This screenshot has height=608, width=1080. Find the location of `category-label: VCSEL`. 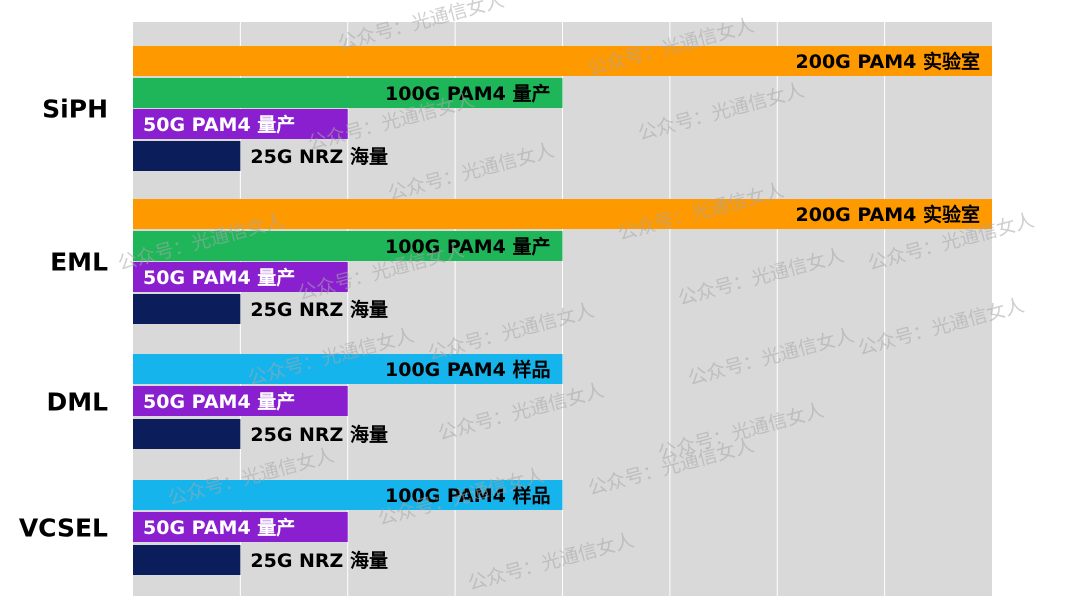

category-label: VCSEL is located at coordinates (63, 528).